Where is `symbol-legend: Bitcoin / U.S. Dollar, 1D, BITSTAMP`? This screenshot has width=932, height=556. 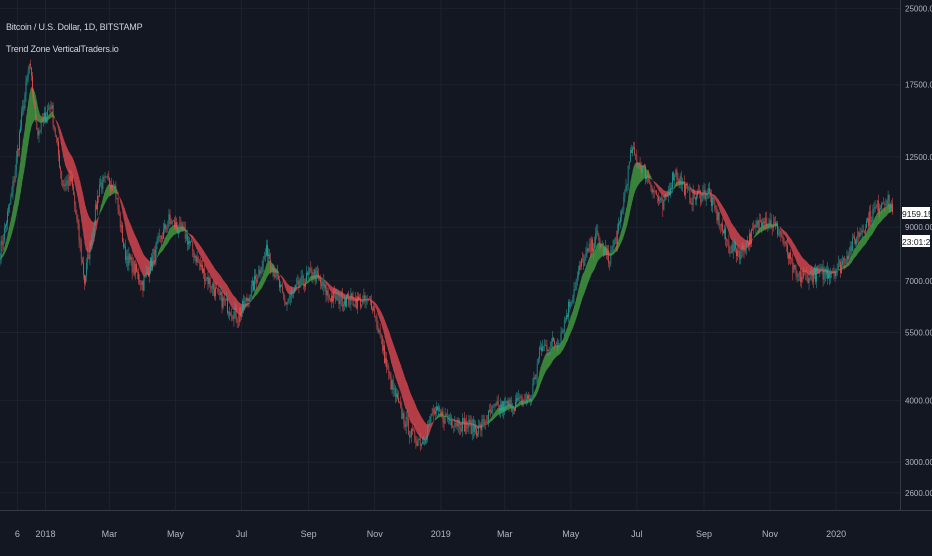 symbol-legend: Bitcoin / U.S. Dollar, 1D, BITSTAMP is located at coordinates (74, 27).